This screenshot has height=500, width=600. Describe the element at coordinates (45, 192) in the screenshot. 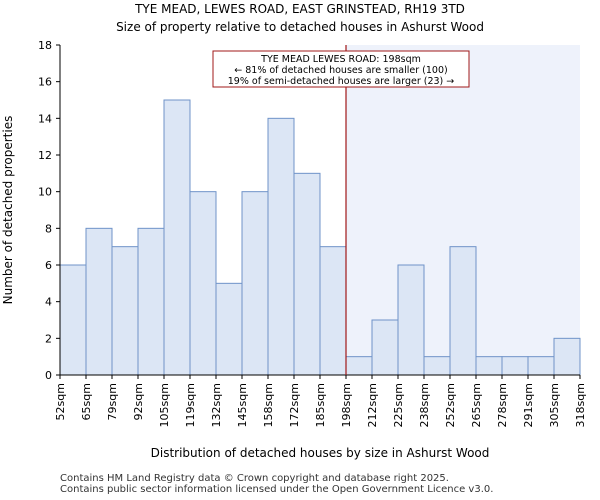

I see `y-tick-label: 10` at that location.